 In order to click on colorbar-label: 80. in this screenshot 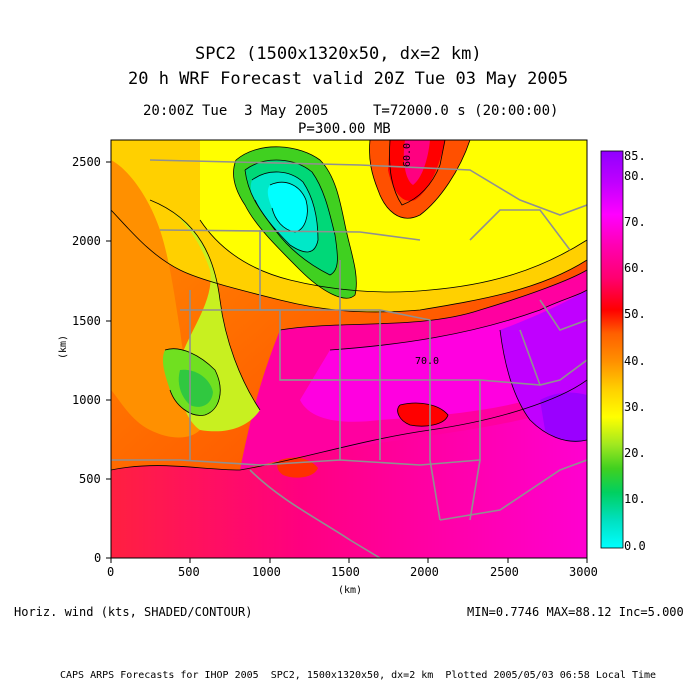, I will do `click(635, 176)`.